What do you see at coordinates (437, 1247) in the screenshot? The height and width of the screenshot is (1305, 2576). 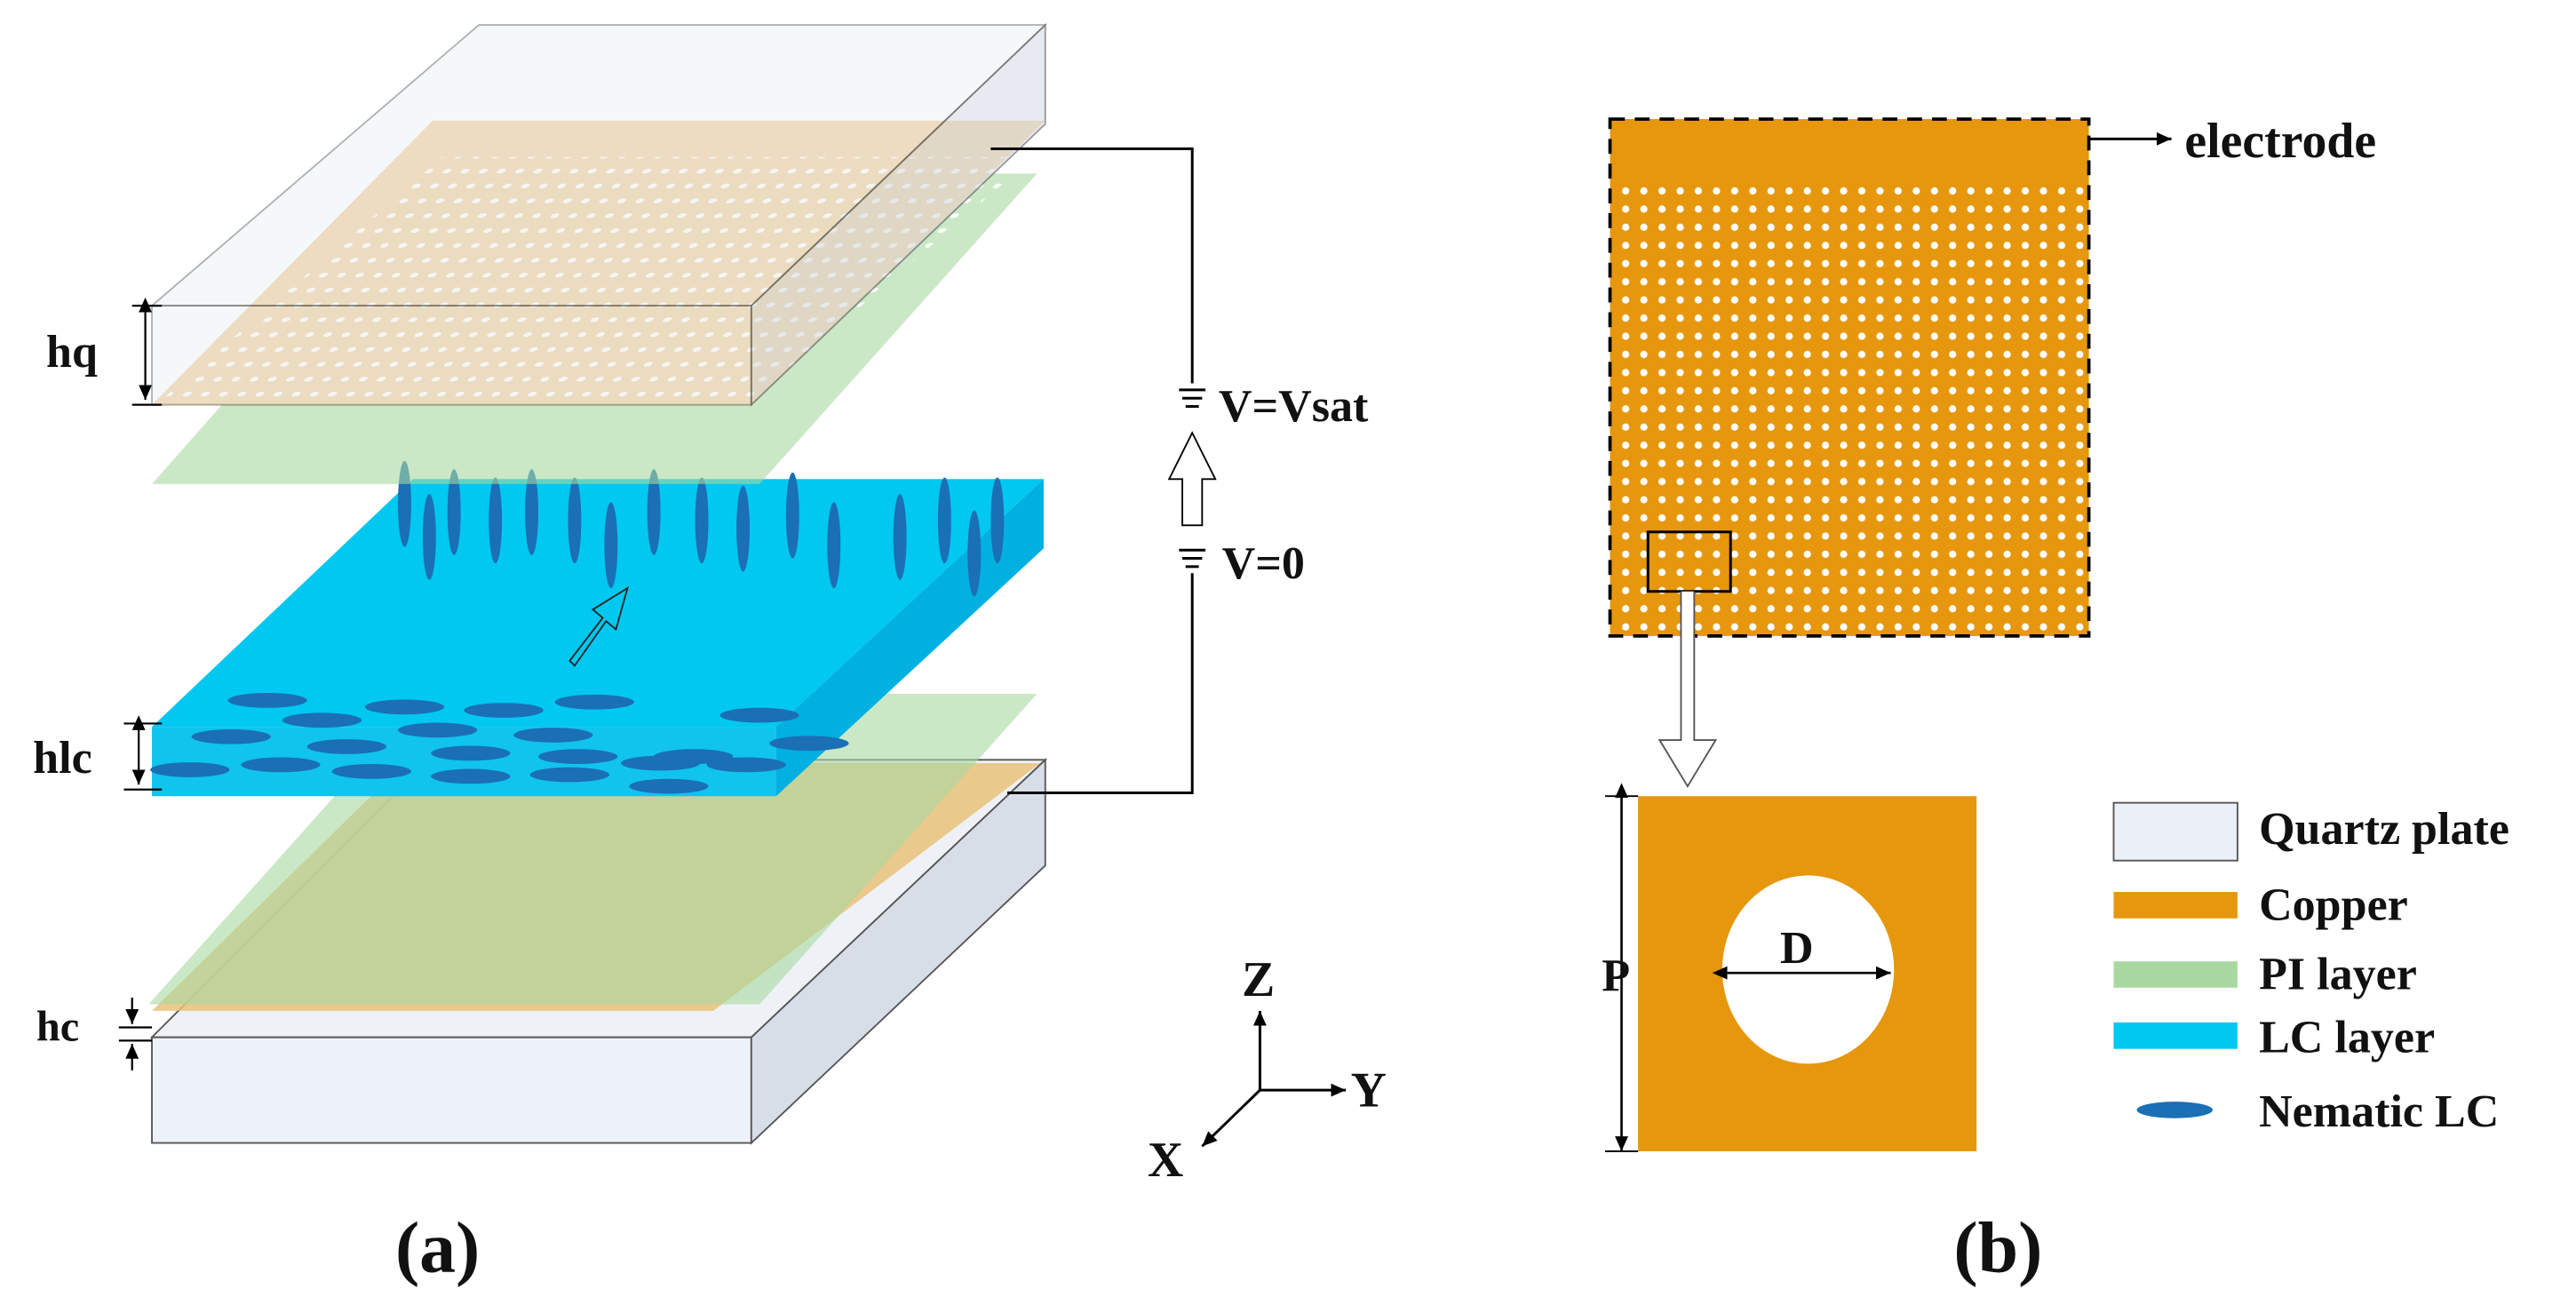 I see `caption-a: (a)` at bounding box center [437, 1247].